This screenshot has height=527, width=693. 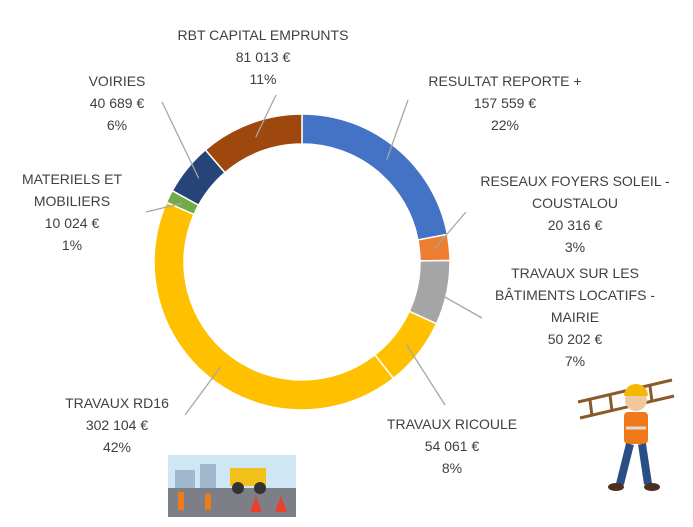 What do you see at coordinates (72, 245) in the screenshot?
I see `percent-label: 1%` at bounding box center [72, 245].